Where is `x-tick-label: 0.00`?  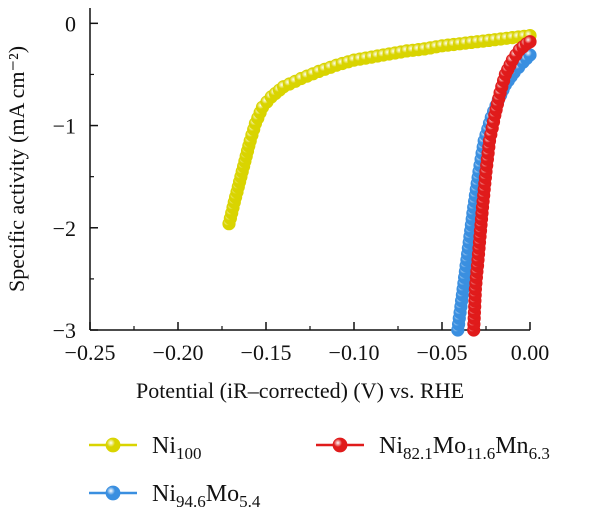
x-tick-label: 0.00 is located at coordinates (530, 352).